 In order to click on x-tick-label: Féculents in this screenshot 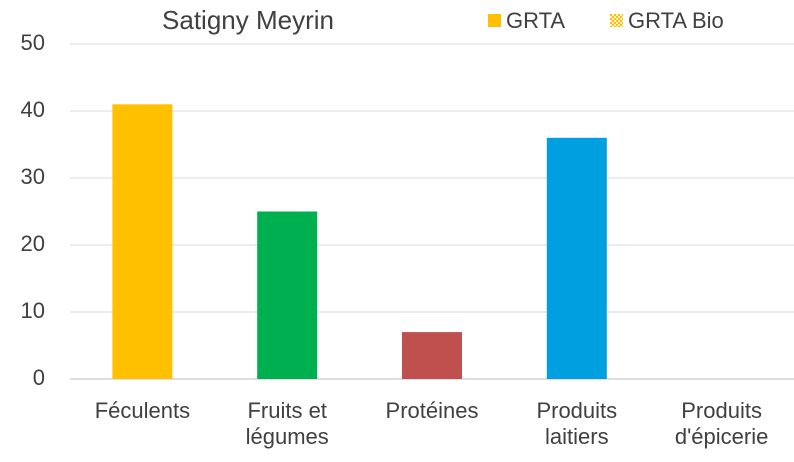, I will do `click(142, 410)`.